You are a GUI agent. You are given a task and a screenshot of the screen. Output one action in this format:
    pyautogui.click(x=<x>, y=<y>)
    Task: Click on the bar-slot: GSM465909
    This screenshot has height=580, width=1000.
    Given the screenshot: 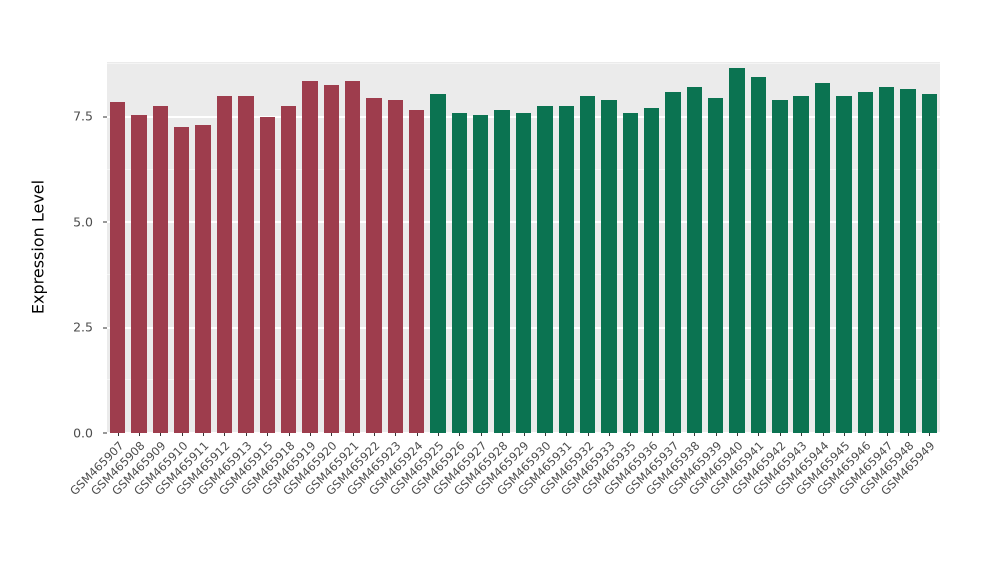 What is the action you would take?
    pyautogui.click(x=140, y=280)
    